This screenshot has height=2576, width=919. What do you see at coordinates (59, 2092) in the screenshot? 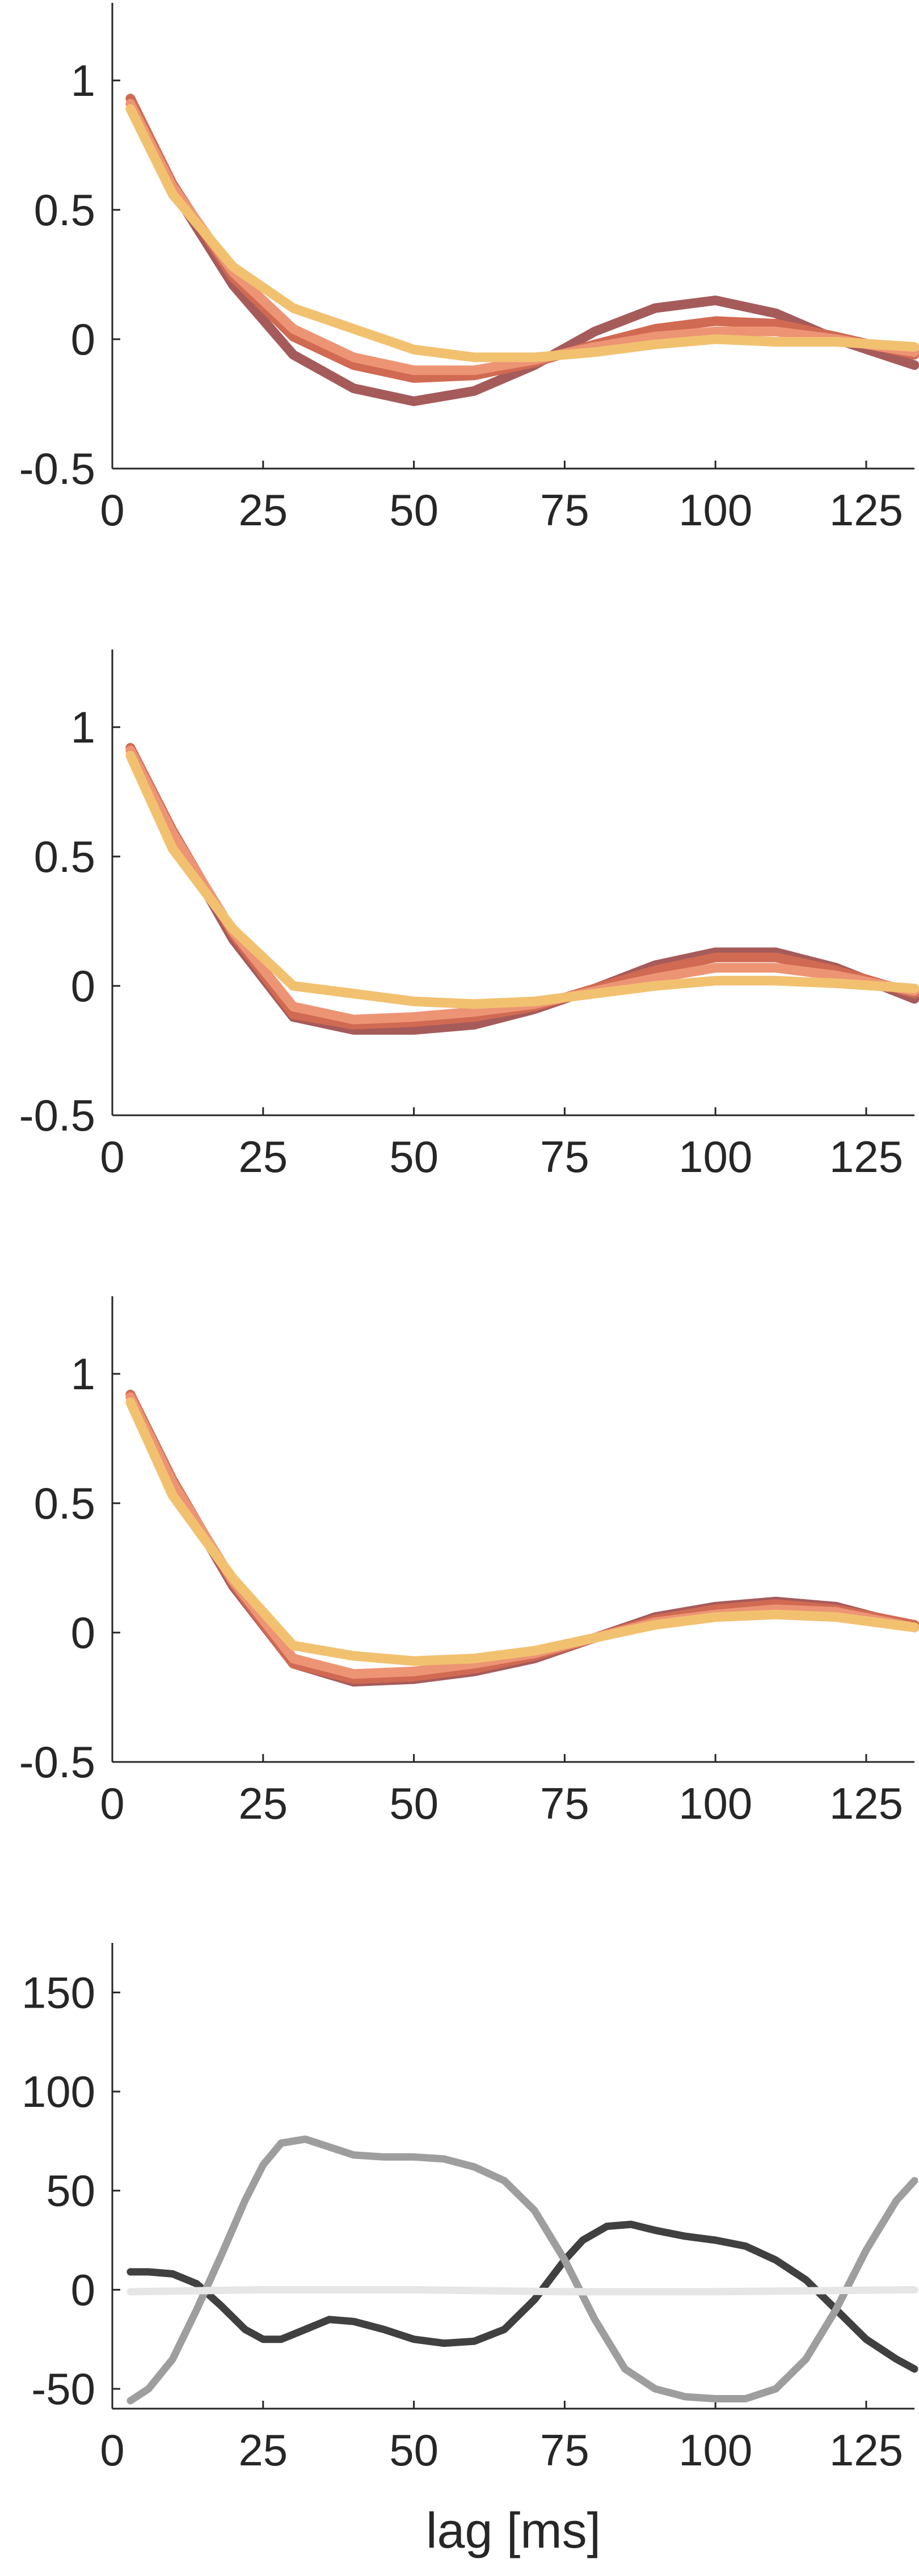
I see `y-tick-label: 100` at bounding box center [59, 2092].